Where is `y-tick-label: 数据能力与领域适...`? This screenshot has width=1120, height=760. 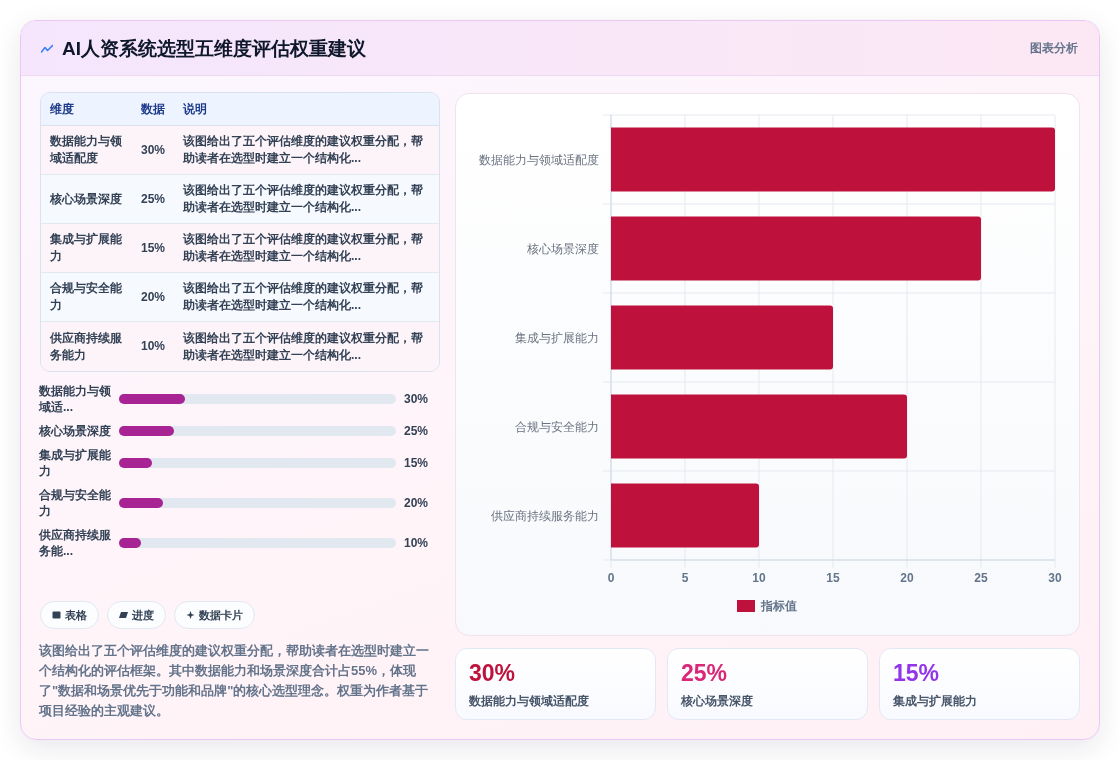 y-tick-label: 数据能力与领域适... is located at coordinates (75, 399).